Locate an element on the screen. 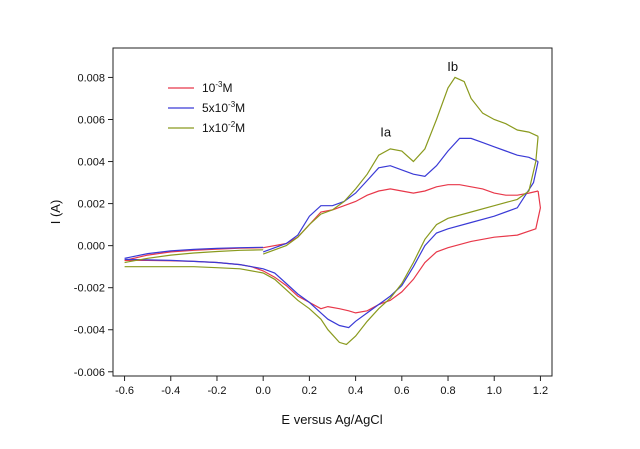  x-tick-label: -0.2 is located at coordinates (216, 391).